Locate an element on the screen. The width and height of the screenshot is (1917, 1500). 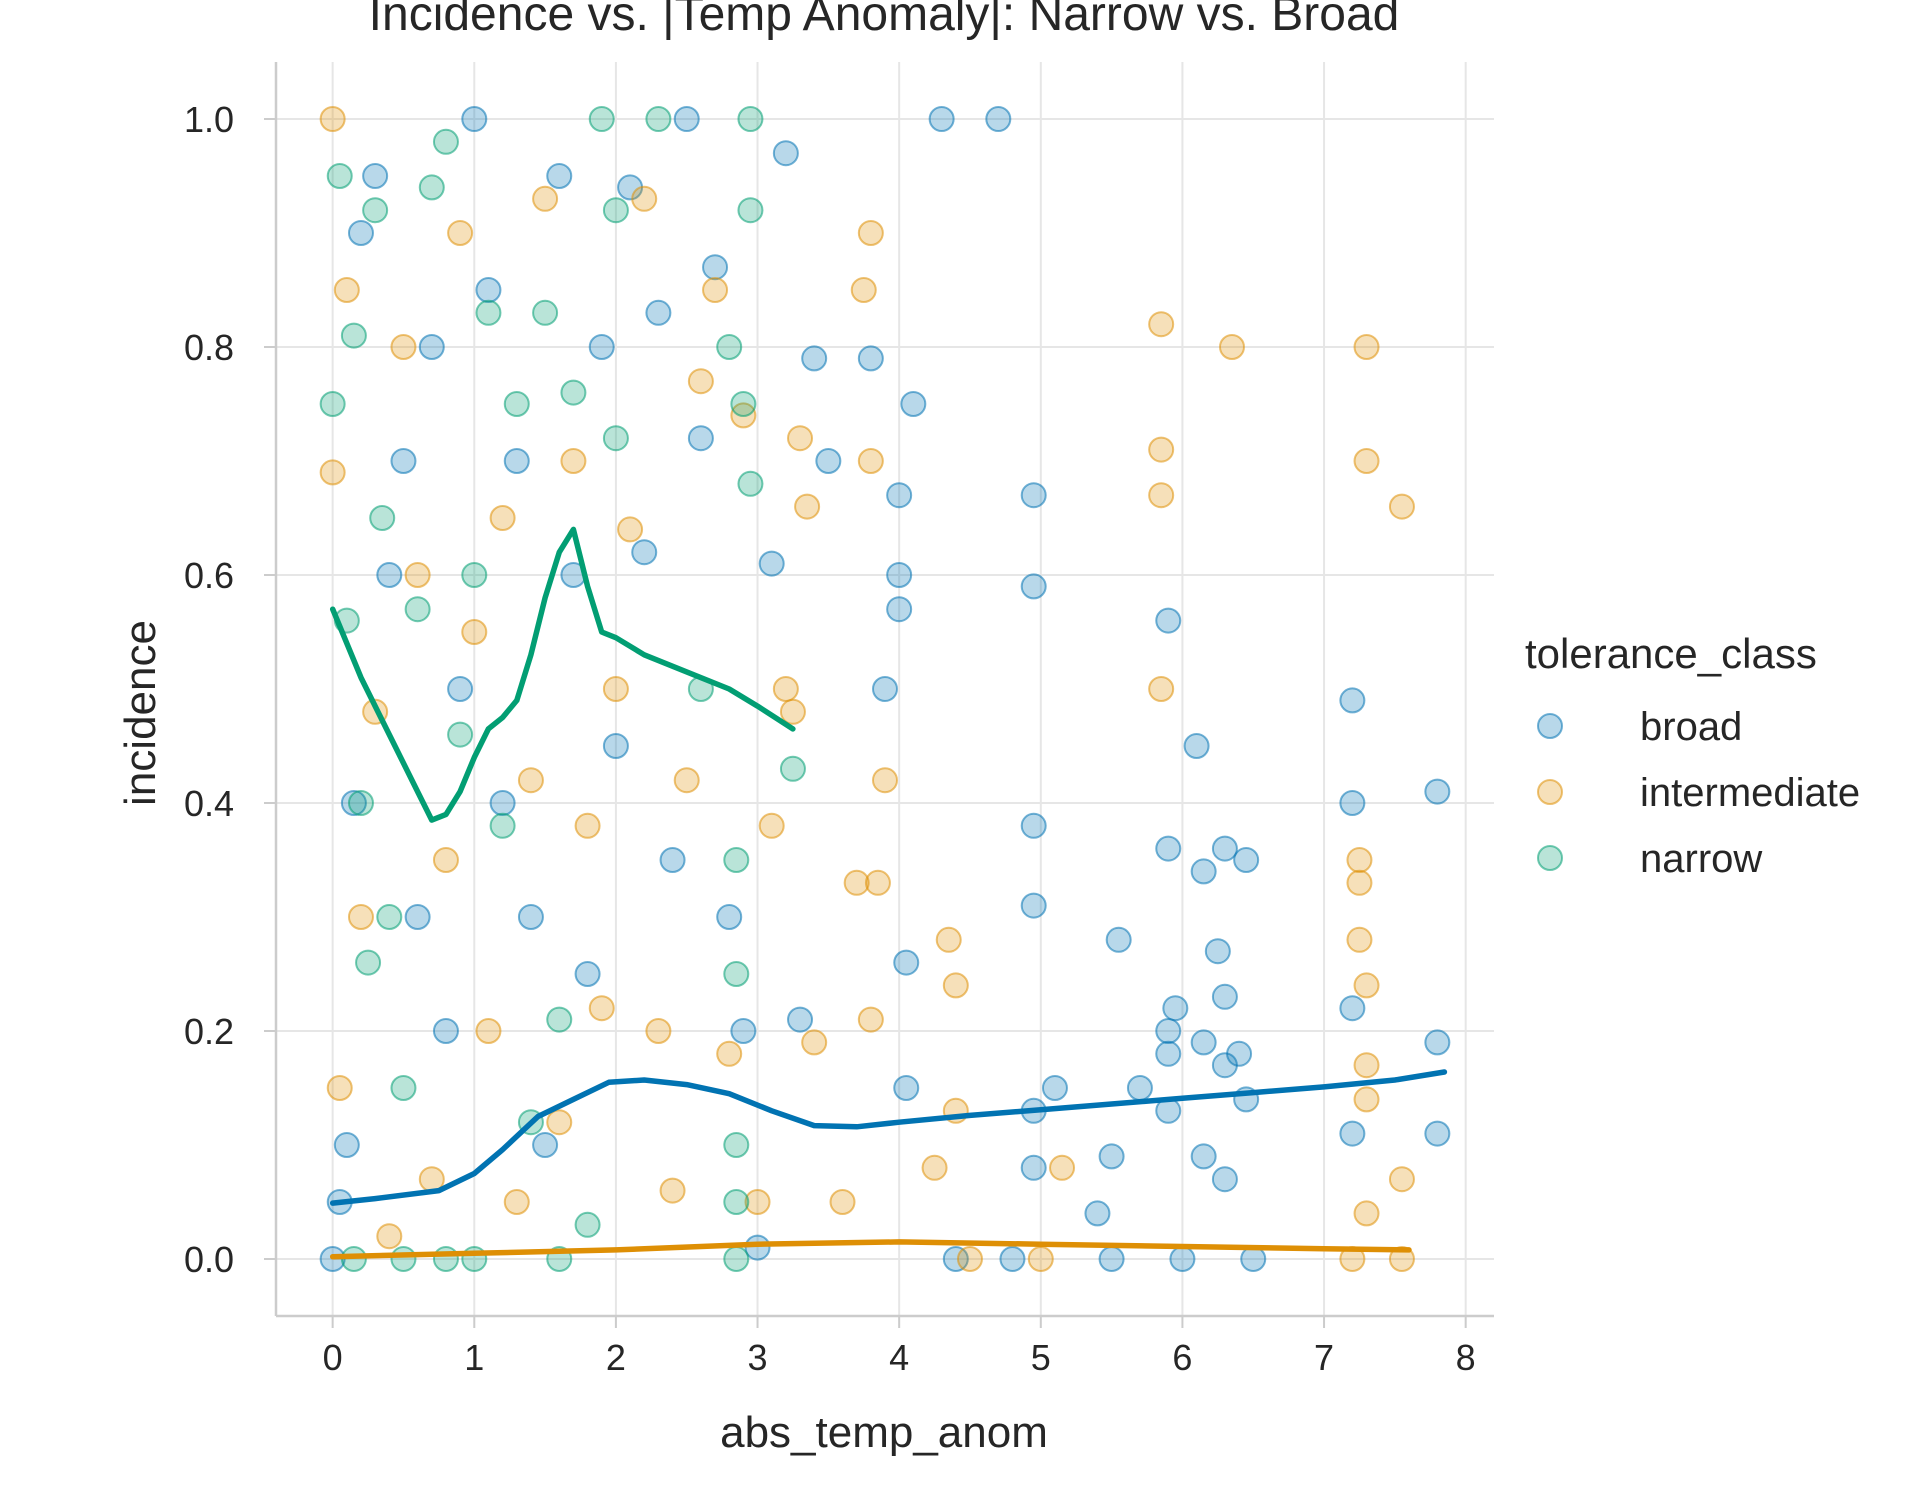
legend-label-broad: broad is located at coordinates (1691, 727).